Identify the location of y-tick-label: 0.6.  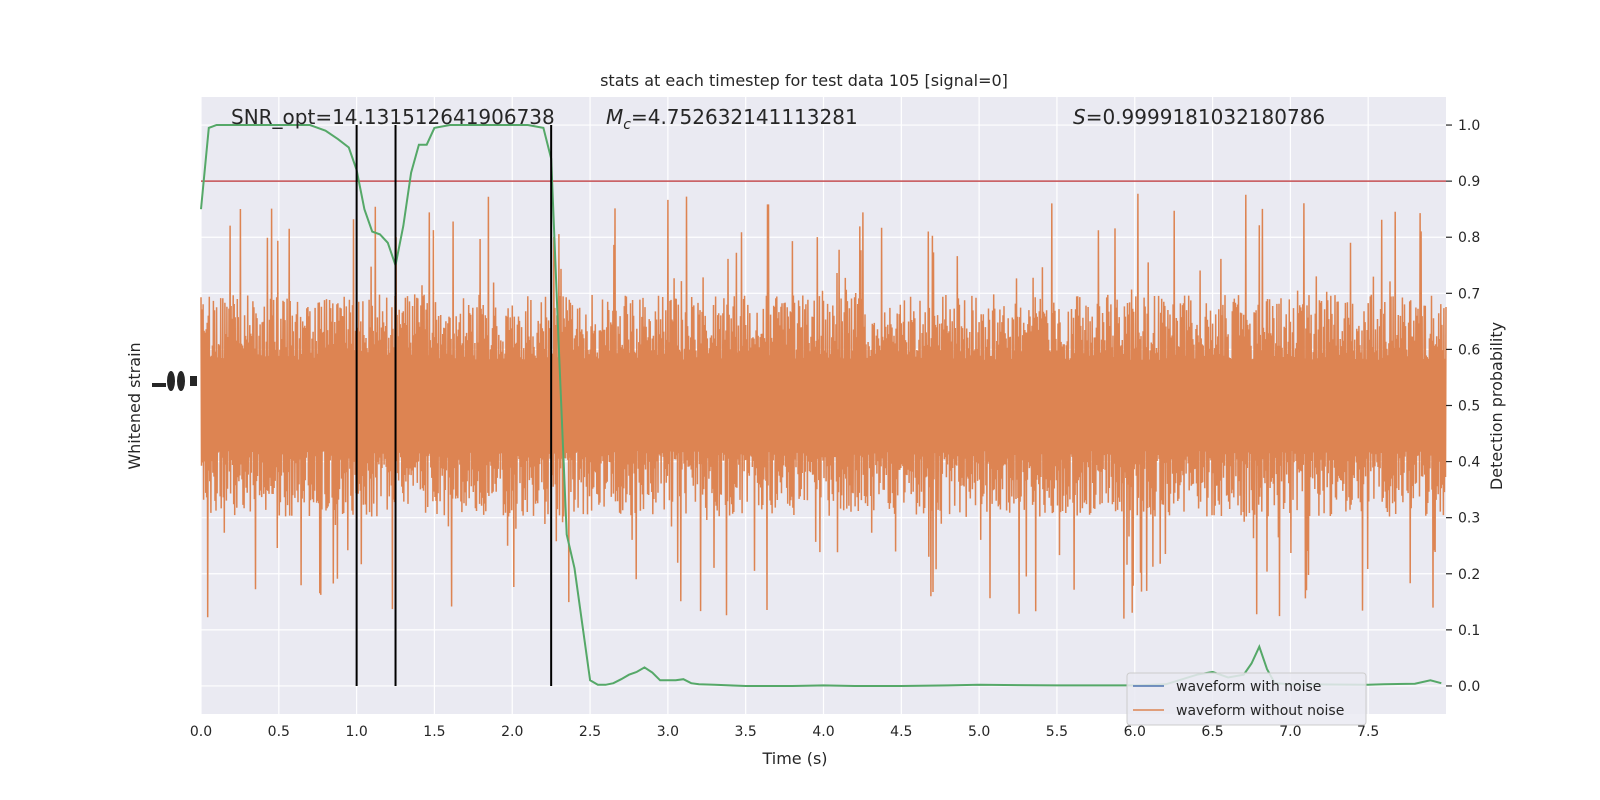
(1469, 350).